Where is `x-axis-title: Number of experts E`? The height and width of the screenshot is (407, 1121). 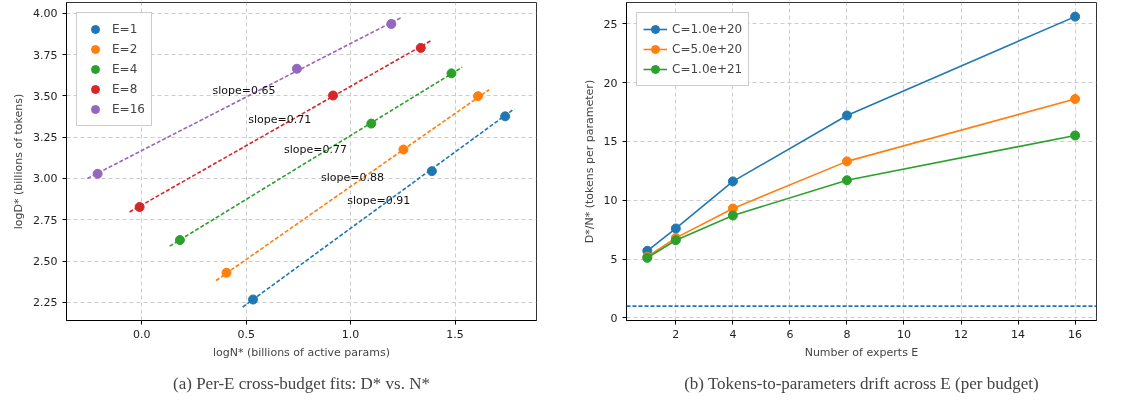 x-axis-title: Number of experts E is located at coordinates (861, 352).